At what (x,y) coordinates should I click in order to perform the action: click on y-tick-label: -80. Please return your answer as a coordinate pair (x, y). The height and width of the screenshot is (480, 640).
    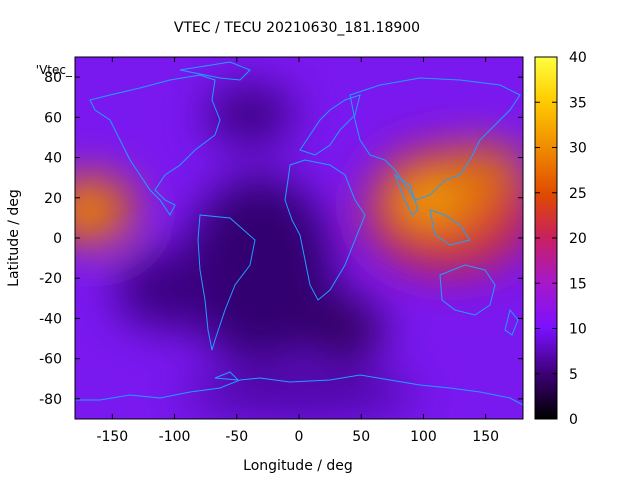
    Looking at the image, I should click on (50, 400).